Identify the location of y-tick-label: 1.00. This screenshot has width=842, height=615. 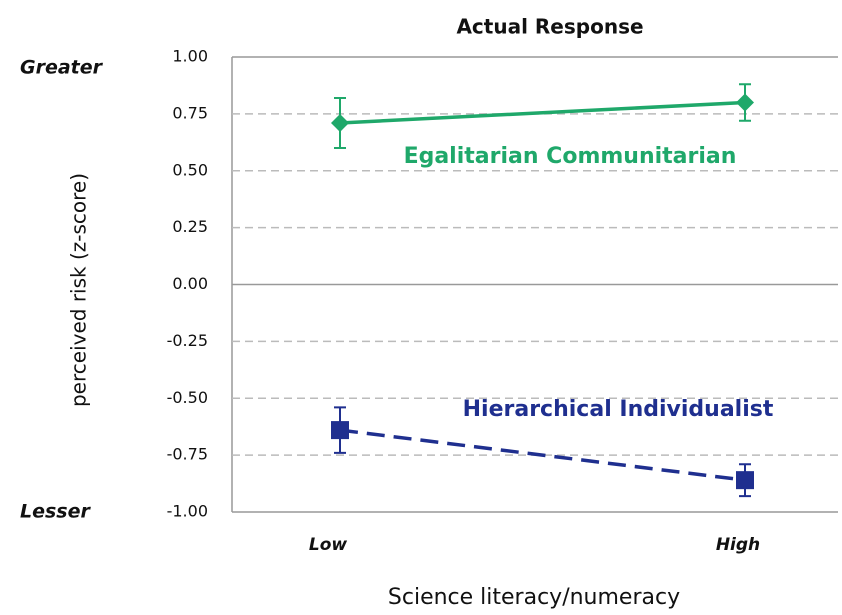
(190, 56).